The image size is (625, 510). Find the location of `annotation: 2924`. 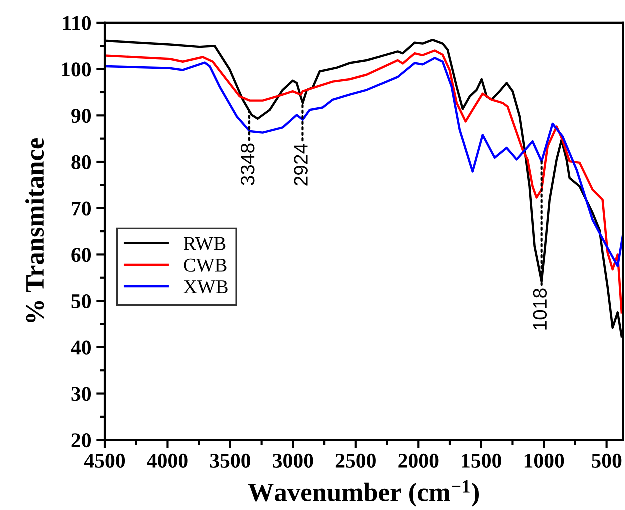

annotation: 2924 is located at coordinates (301, 165).